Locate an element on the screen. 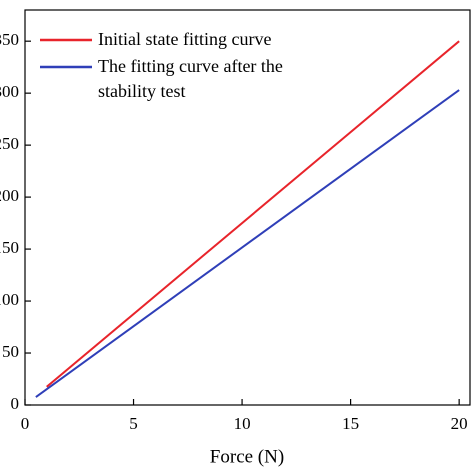 The image size is (474, 474). x-tick-label: 15 is located at coordinates (350, 423).